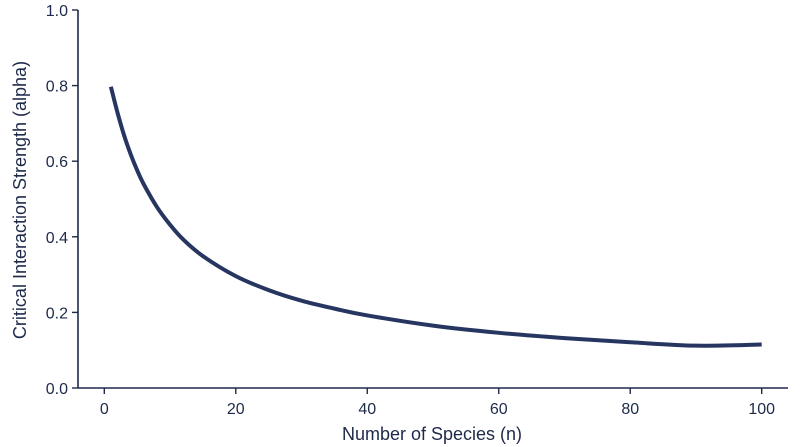 This screenshot has height=447, width=800. Describe the element at coordinates (57, 238) in the screenshot. I see `y-tick-label: 0.4` at that location.